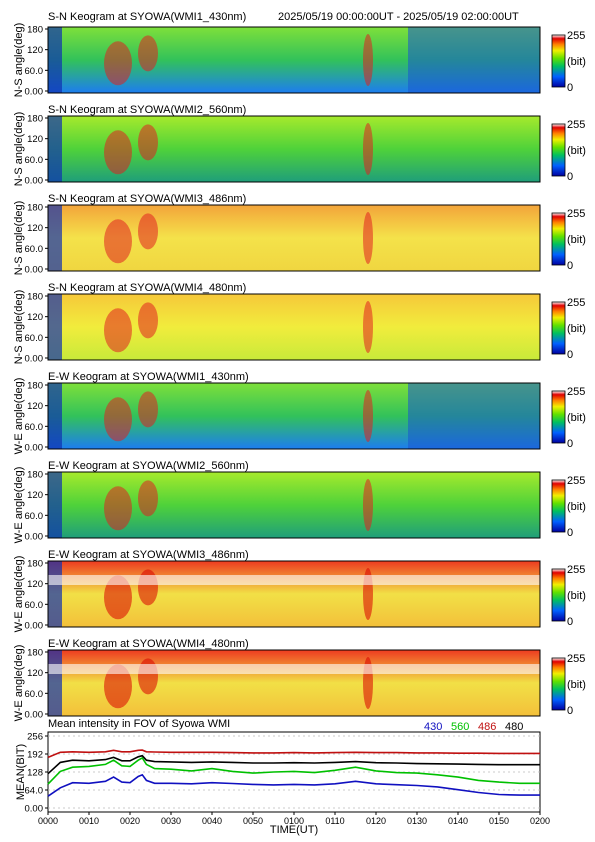 This screenshot has height=842, width=595. I want to click on mean-xtick-label: 0050, so click(253, 821).